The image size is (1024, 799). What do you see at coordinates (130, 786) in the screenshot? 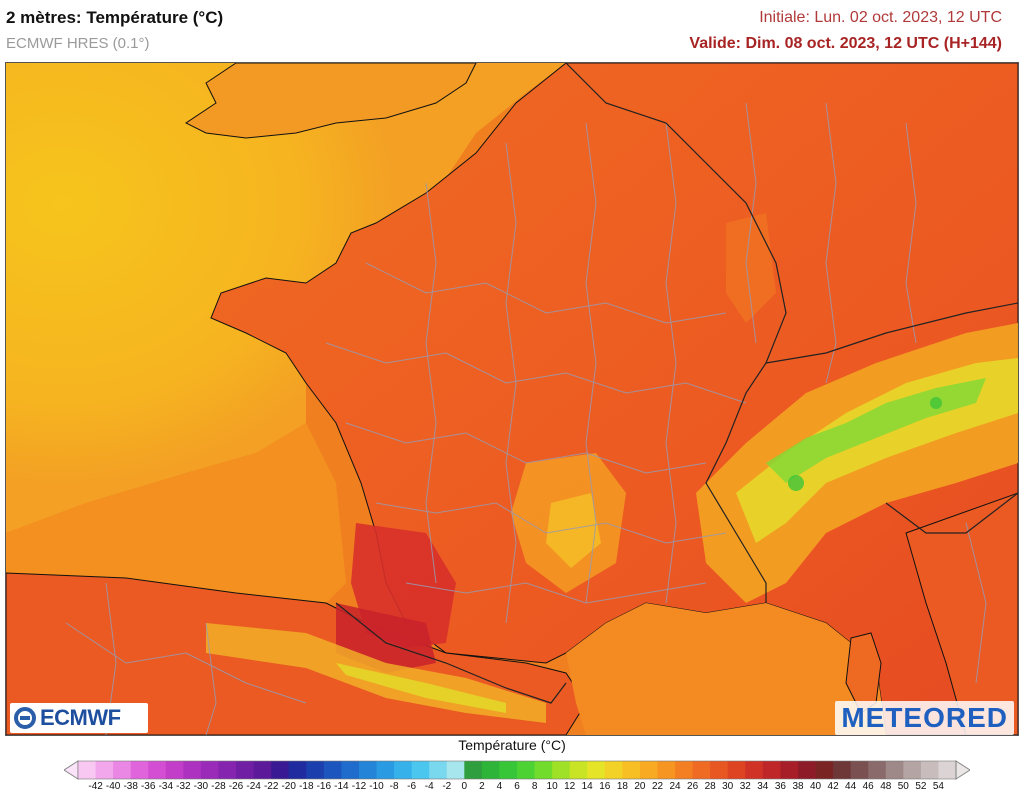
I see `legend-tick-label: -38` at bounding box center [130, 786].